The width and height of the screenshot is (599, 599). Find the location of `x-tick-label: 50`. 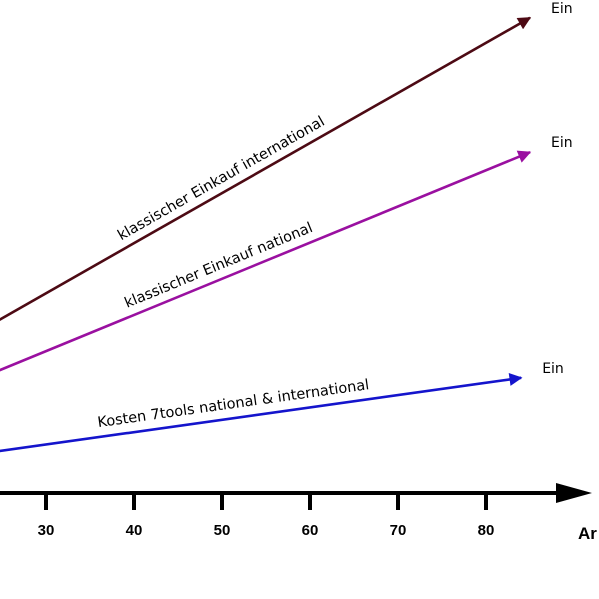

x-tick-label: 50 is located at coordinates (222, 530).